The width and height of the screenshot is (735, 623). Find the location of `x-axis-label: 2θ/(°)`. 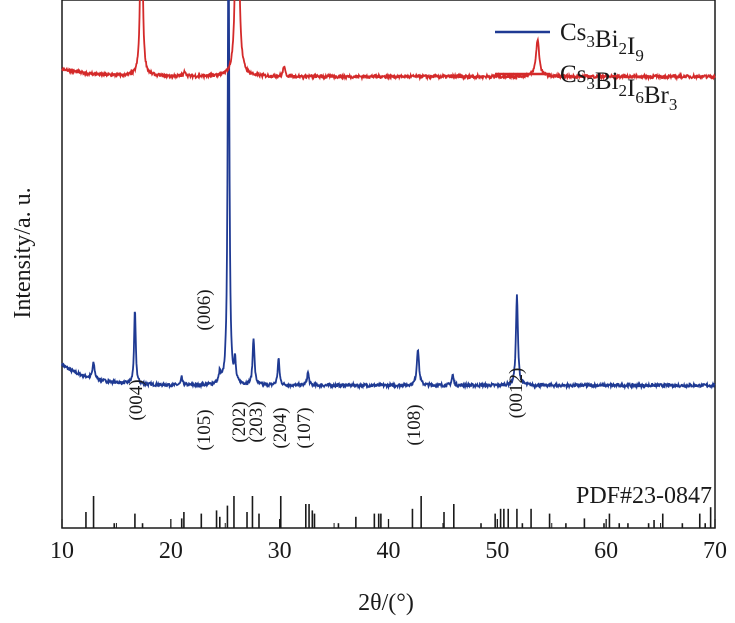

x-axis-label: 2θ/(°) is located at coordinates (386, 603).